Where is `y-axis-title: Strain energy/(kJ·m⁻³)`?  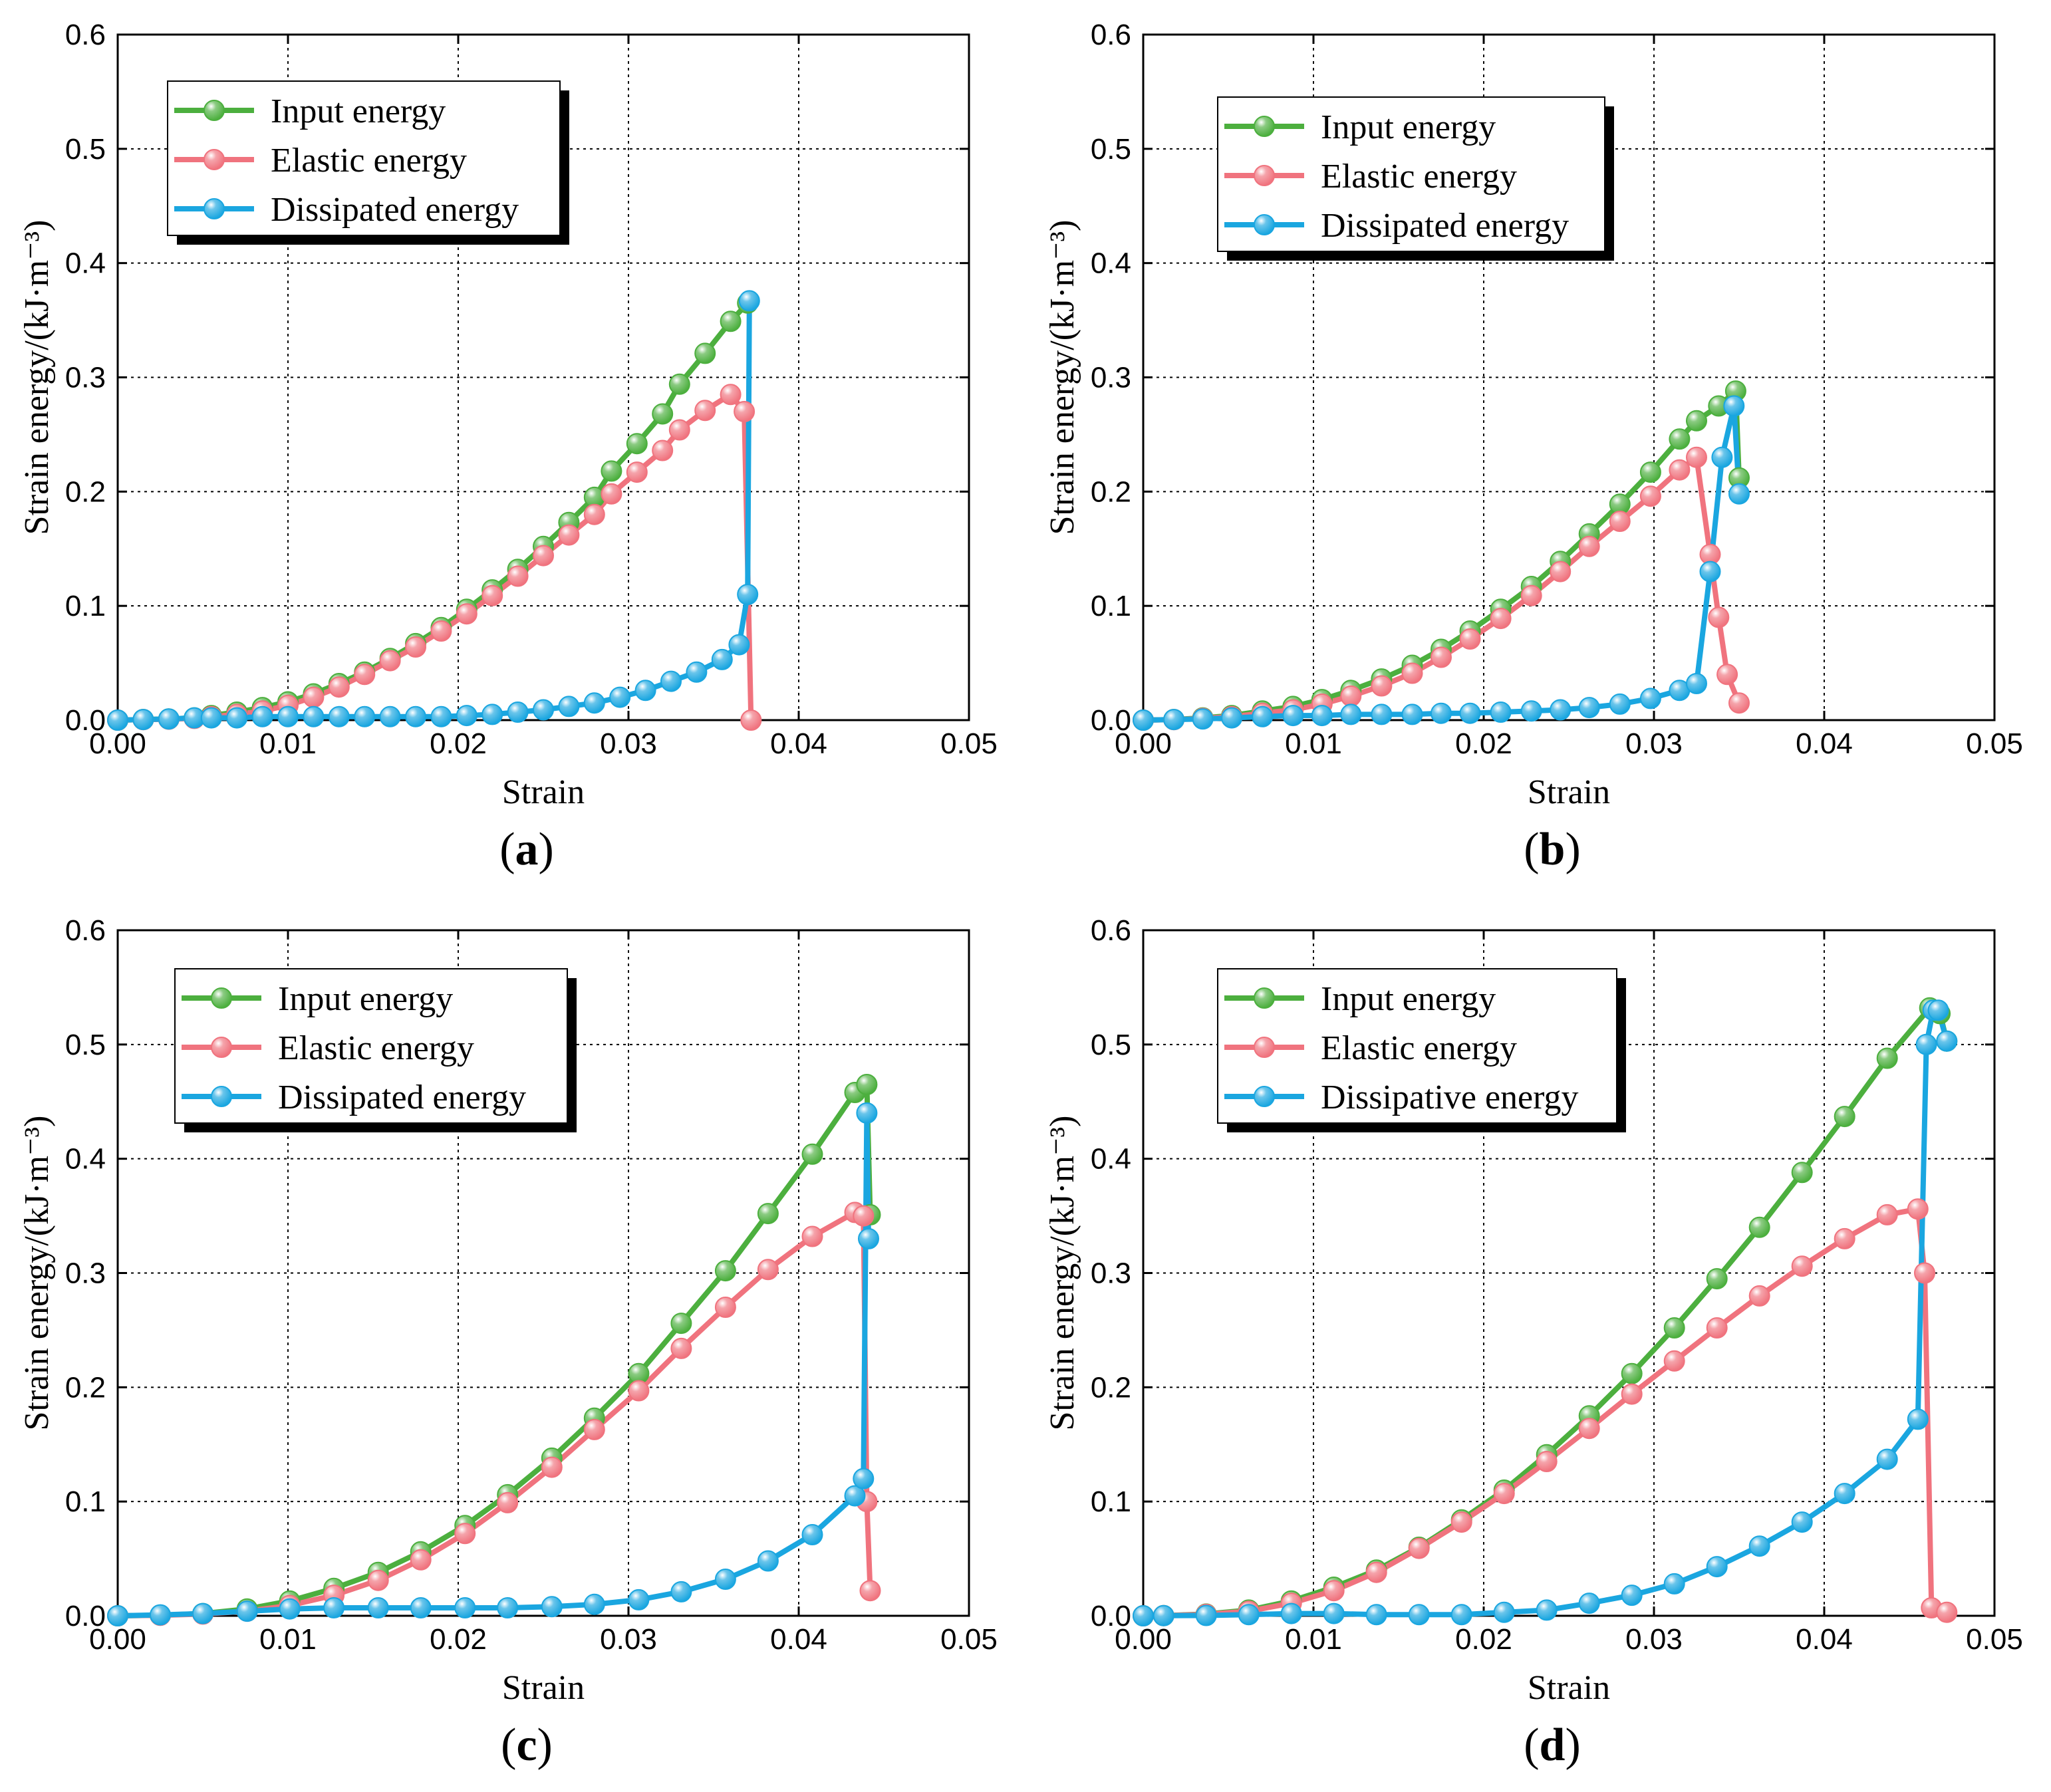
y-axis-title: Strain energy/(kJ·m⁻³) is located at coordinates (37, 1273).